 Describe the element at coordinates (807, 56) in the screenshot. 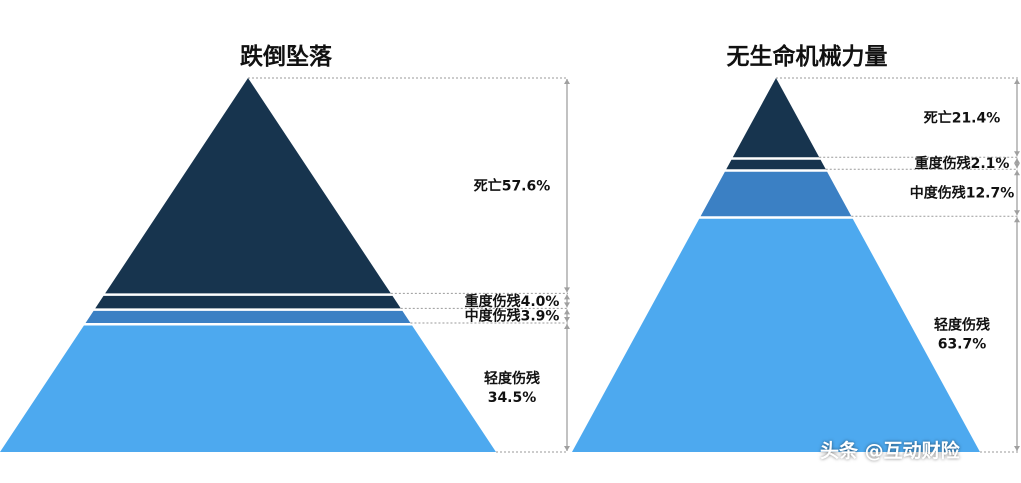

I see `chart-title: 无生命机械力量` at that location.